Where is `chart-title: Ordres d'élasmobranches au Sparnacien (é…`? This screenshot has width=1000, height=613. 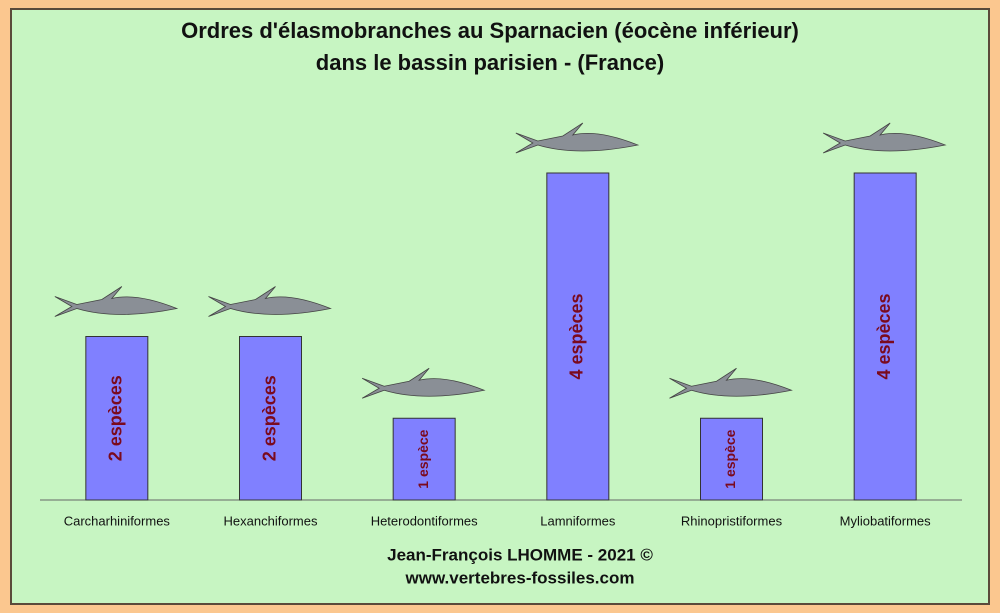
chart-title: Ordres d'élasmobranches au Sparnacien (é… is located at coordinates (490, 30).